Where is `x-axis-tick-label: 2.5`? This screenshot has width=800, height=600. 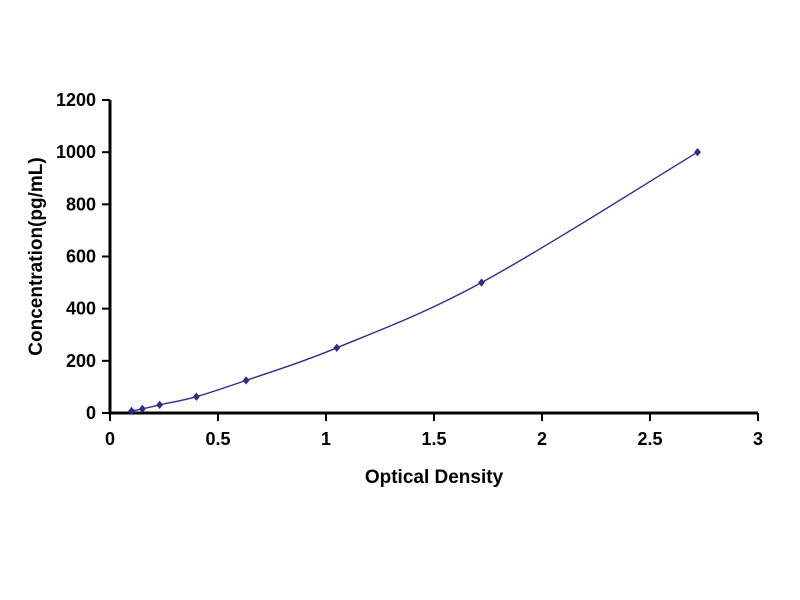
x-axis-tick-label: 2.5 is located at coordinates (649, 439).